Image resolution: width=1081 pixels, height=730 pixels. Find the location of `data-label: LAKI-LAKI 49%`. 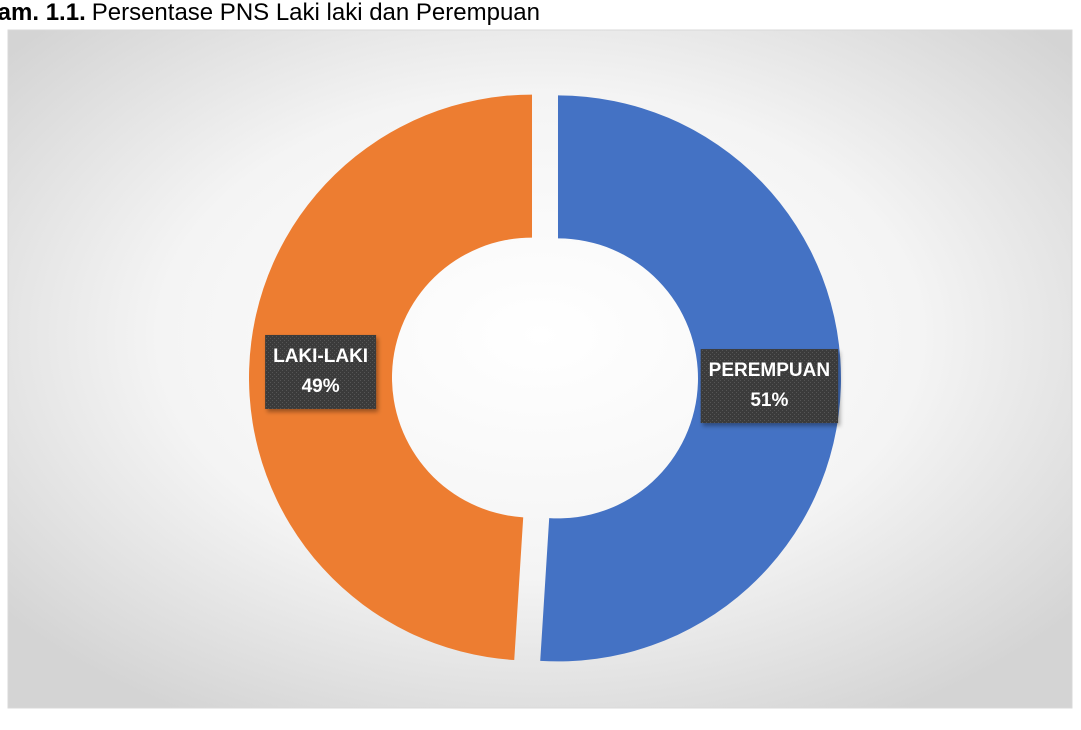

data-label: LAKI-LAKI 49% is located at coordinates (321, 371).